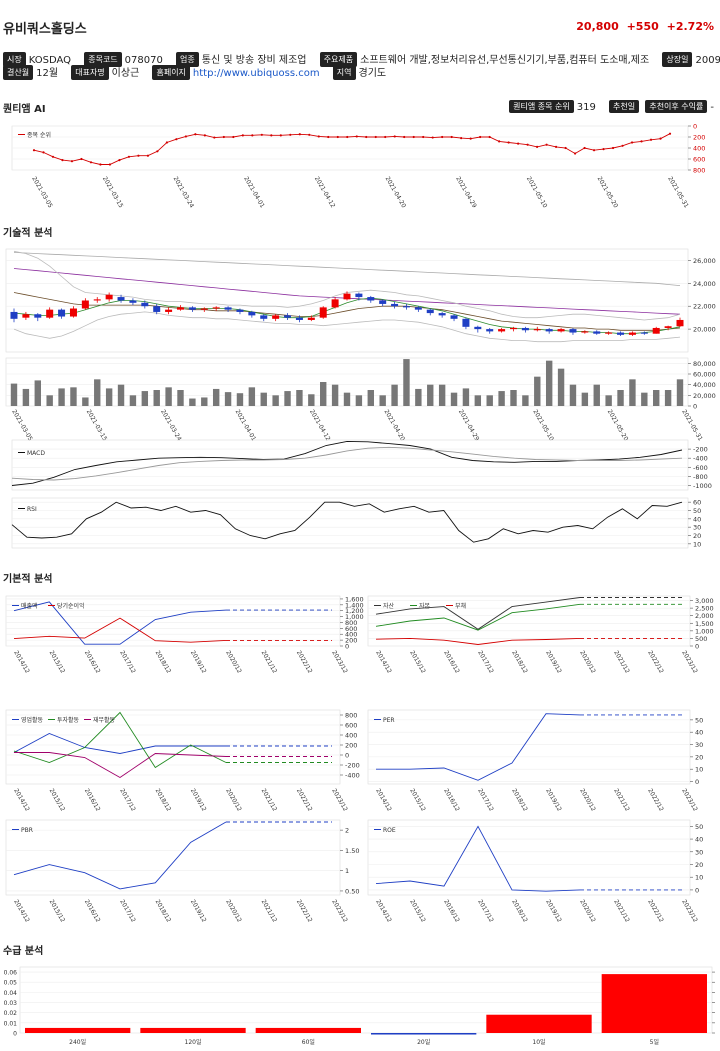 This screenshot has width=720, height=1051. Describe the element at coordinates (699, 733) in the screenshot. I see `per-ytick-label: 40` at that location.